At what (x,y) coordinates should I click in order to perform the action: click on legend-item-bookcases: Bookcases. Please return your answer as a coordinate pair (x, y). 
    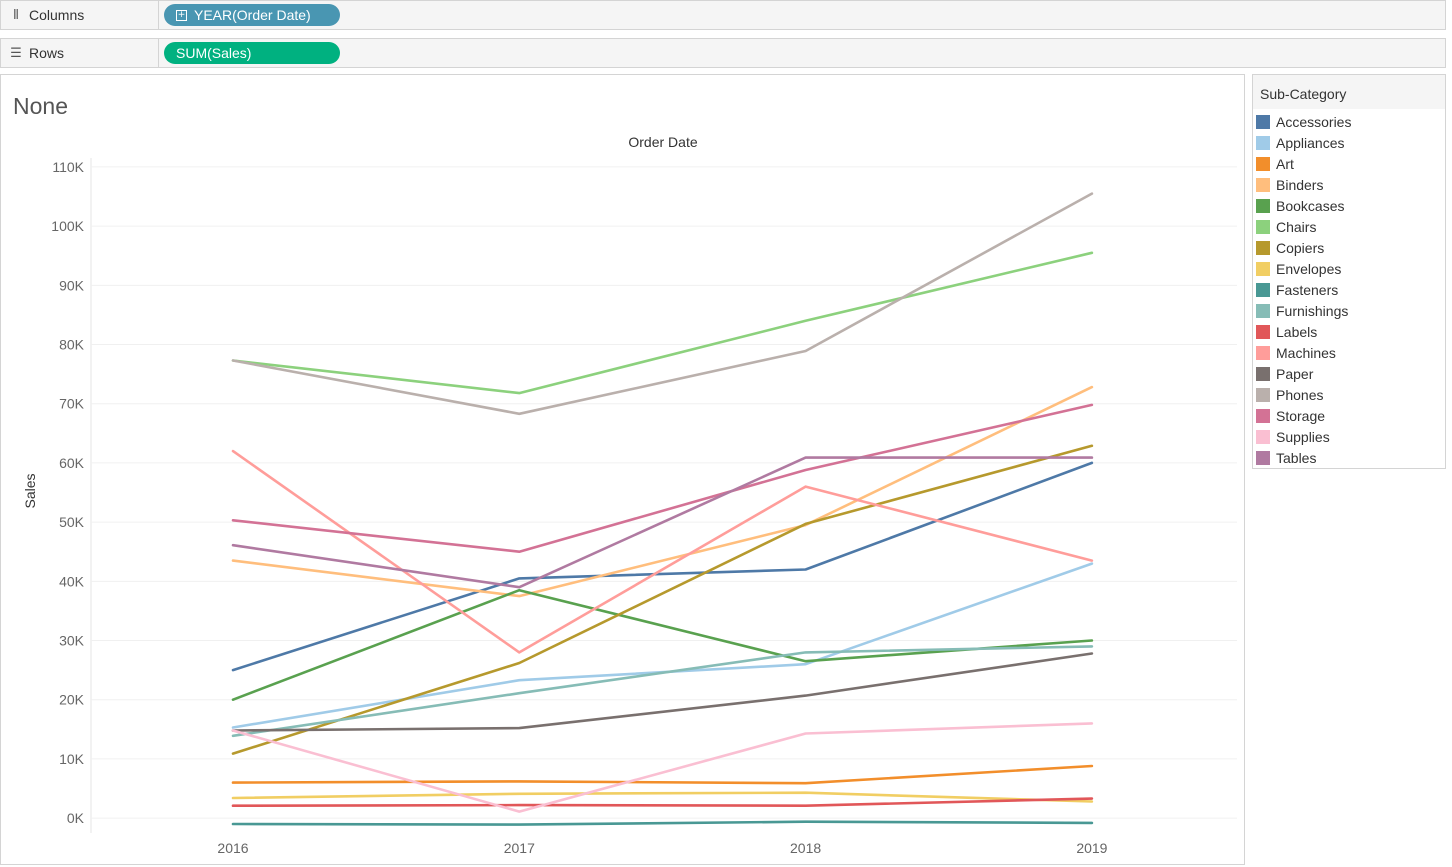
    Looking at the image, I should click on (1300, 205).